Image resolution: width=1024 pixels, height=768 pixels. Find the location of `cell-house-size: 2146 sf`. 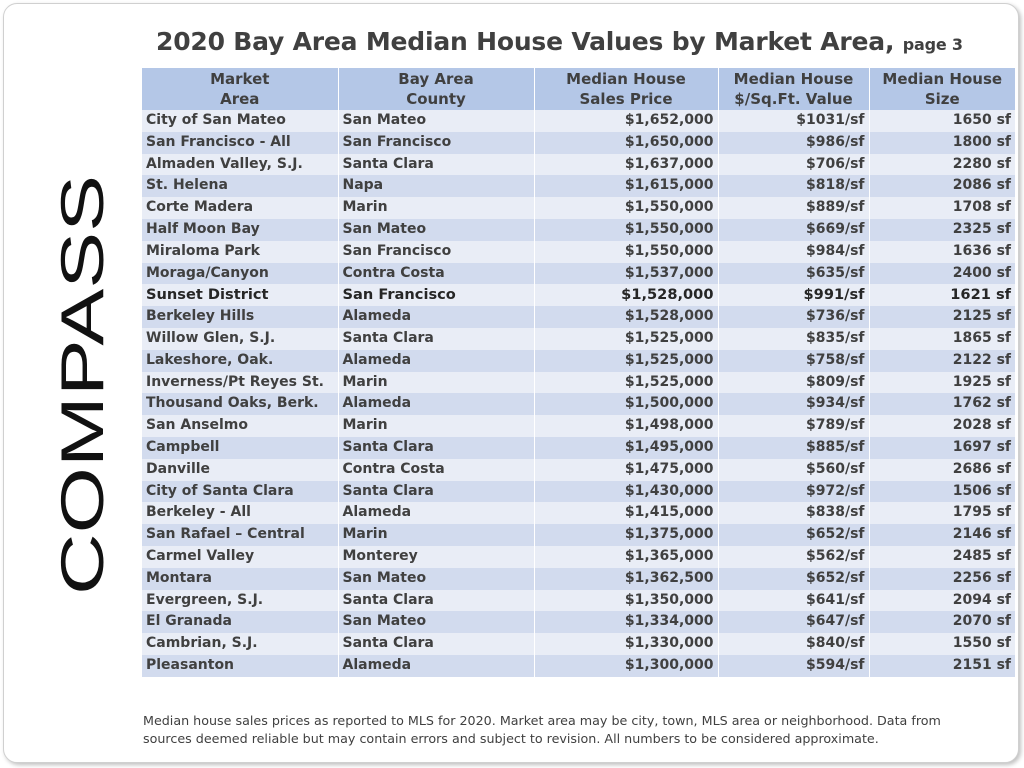

cell-house-size: 2146 sf is located at coordinates (942, 535).